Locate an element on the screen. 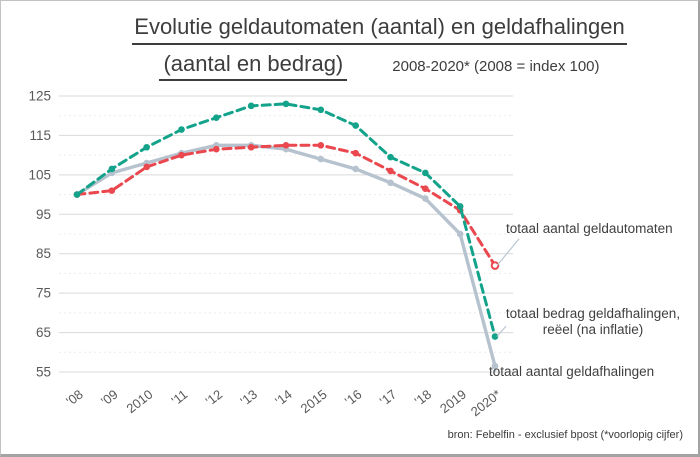 The width and height of the screenshot is (700, 457). svg-text: '14 is located at coordinates (283, 398).